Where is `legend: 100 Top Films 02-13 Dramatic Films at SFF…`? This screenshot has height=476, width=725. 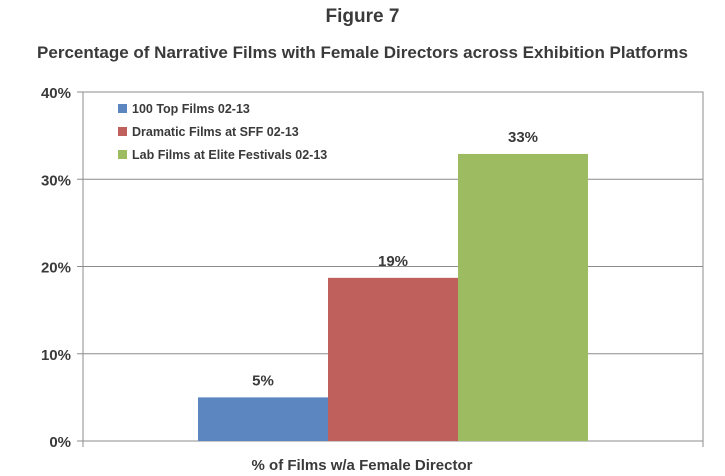
legend: 100 Top Films 02-13 Dramatic Films at SFF… is located at coordinates (222, 132).